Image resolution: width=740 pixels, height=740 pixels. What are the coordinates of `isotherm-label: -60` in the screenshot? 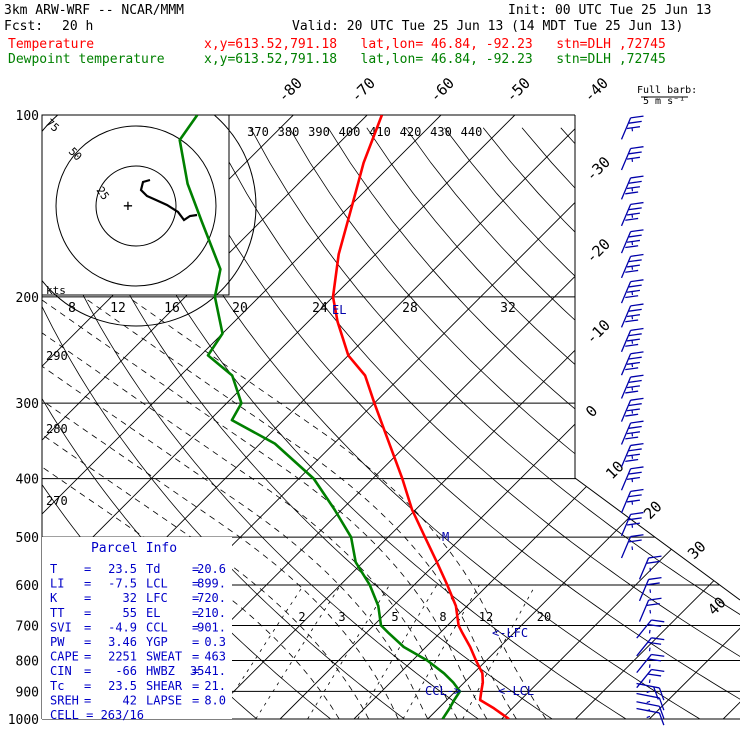 It's located at (442, 90).